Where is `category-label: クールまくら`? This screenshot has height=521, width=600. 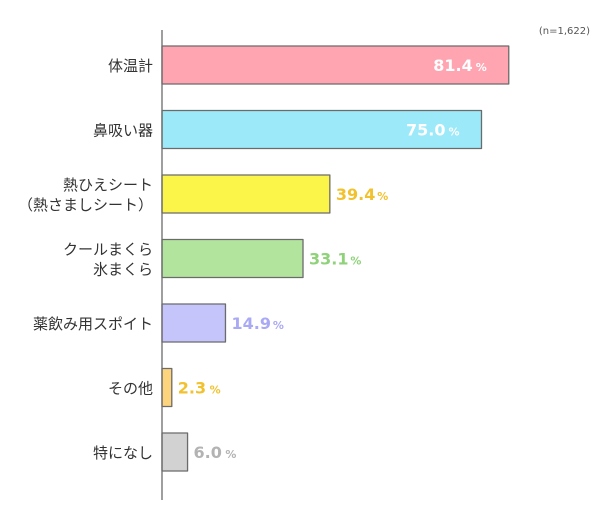
category-label: クールまくら is located at coordinates (108, 250).